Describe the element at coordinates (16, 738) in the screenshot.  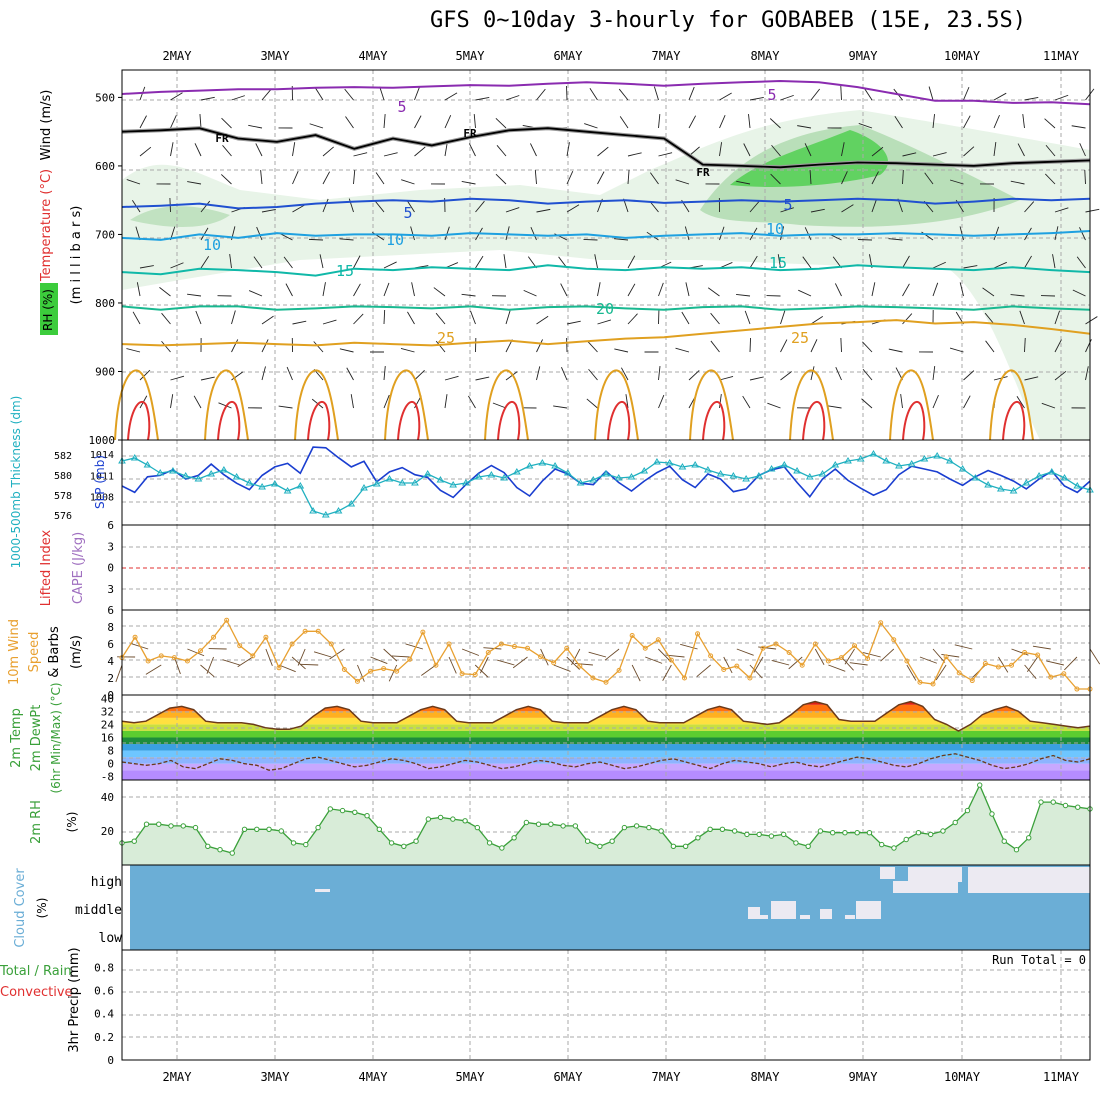
I see `temp-axis-label: 2m Temp` at that location.